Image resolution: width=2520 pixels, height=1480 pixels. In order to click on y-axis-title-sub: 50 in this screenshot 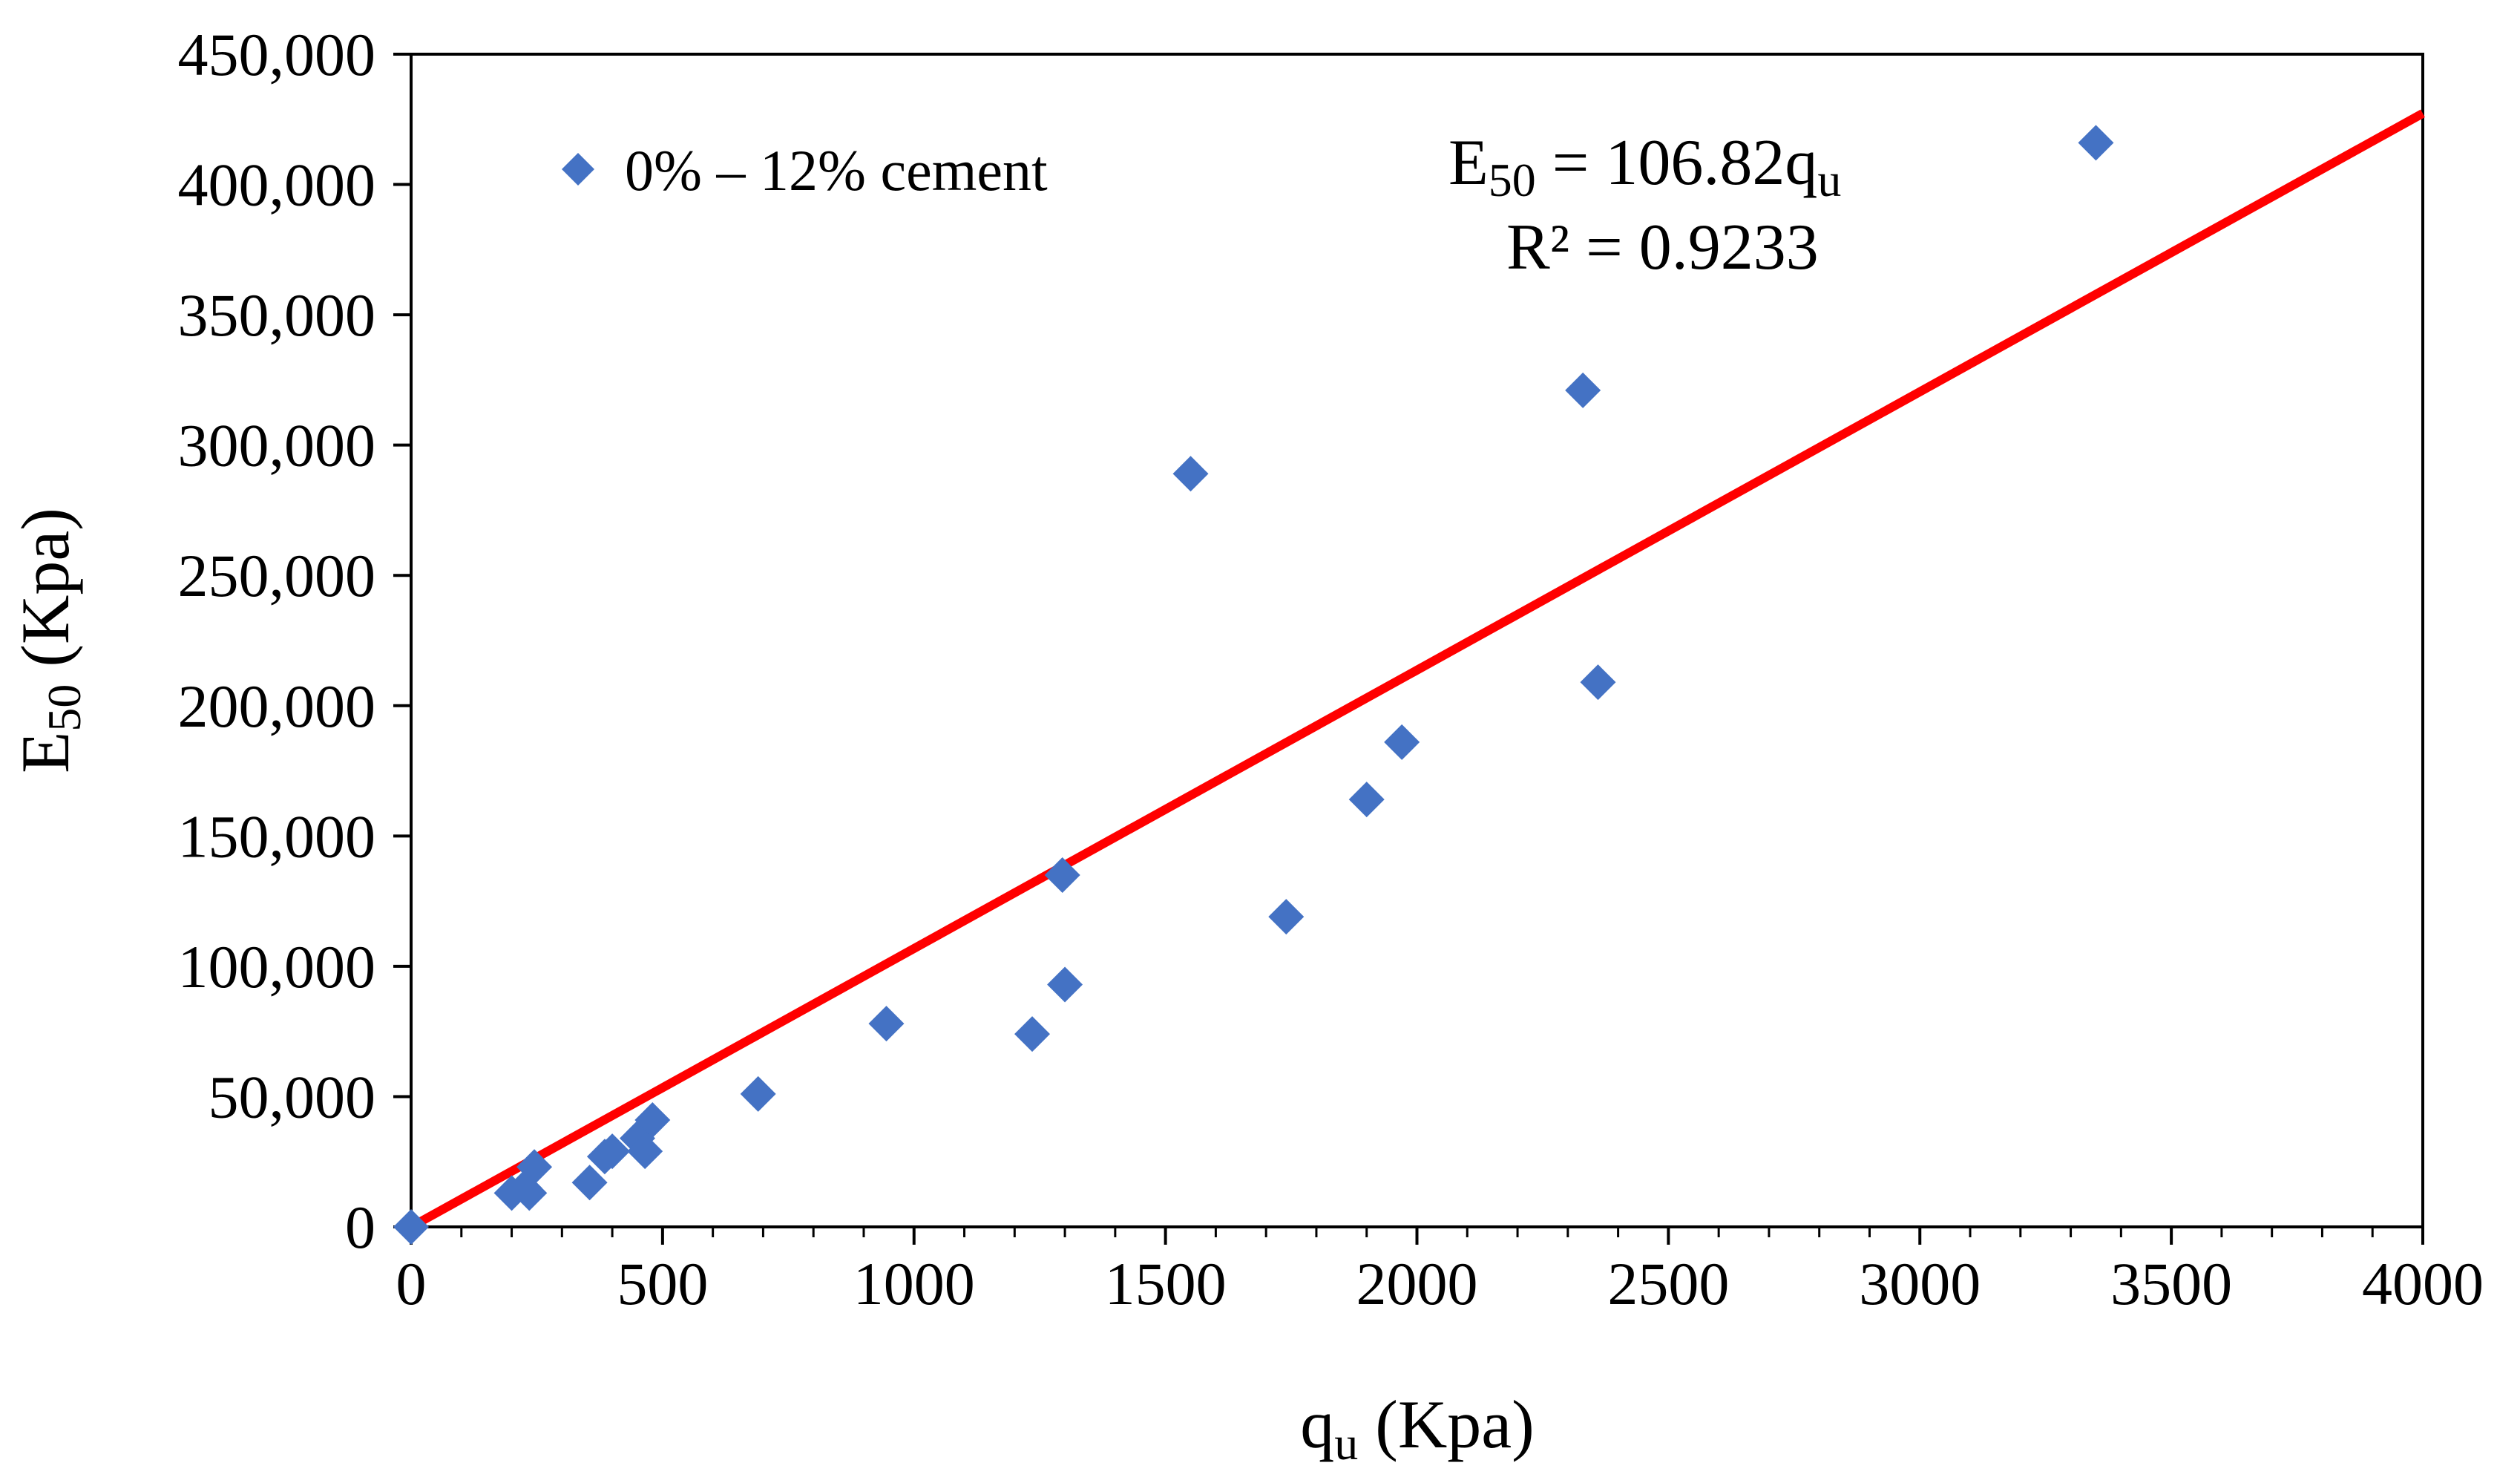, I will do `click(65, 708)`.